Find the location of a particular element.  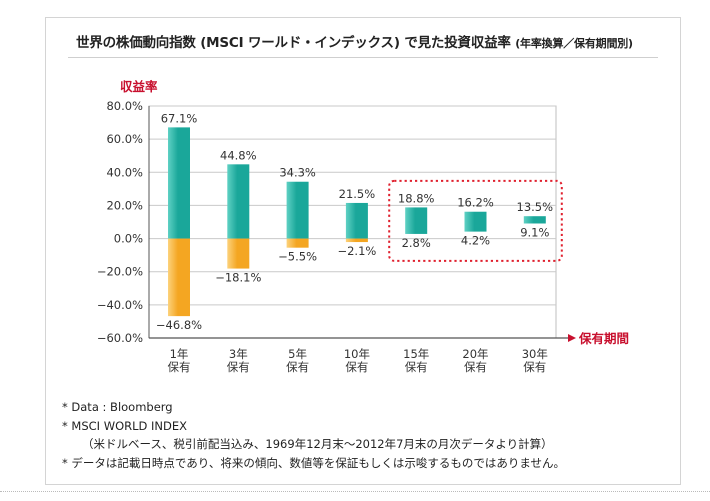

page-bottom-divider is located at coordinates (355, 491).